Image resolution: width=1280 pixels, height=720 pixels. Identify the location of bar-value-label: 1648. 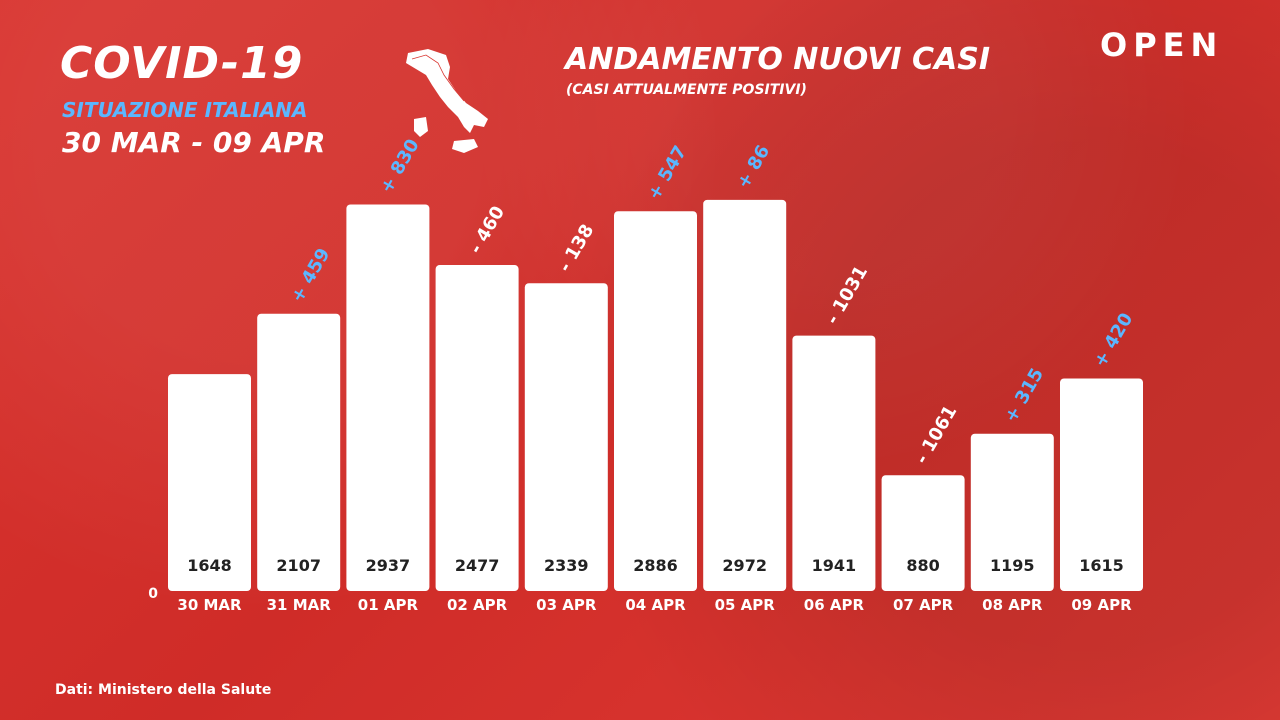
(209, 565).